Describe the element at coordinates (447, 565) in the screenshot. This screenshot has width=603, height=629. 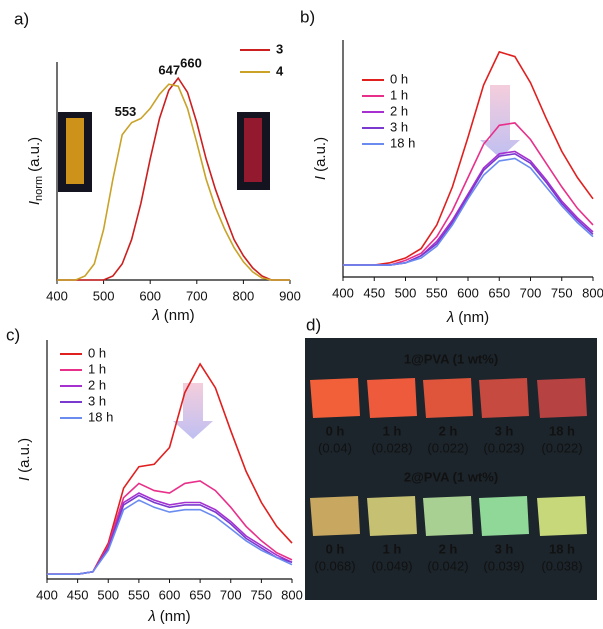
I see `sample-value: (0.042)` at that location.